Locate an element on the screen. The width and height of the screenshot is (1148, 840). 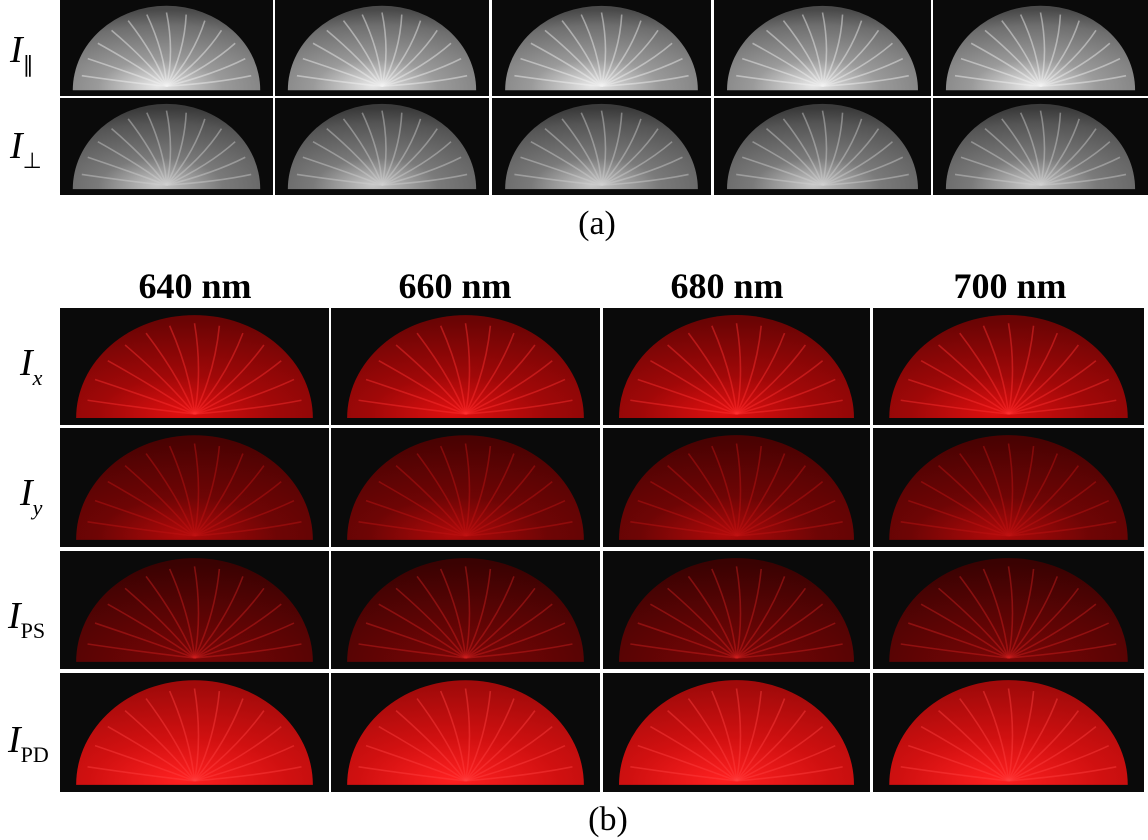
row-label-subscript: ⊥ is located at coordinates (32, 160).